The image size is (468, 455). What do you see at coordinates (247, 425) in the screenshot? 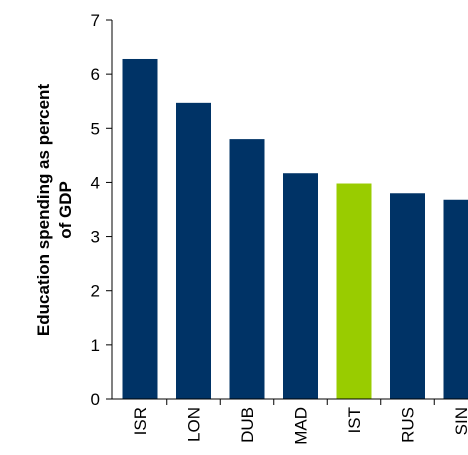
I see `x-tick-label-dub: DUB` at bounding box center [247, 425].